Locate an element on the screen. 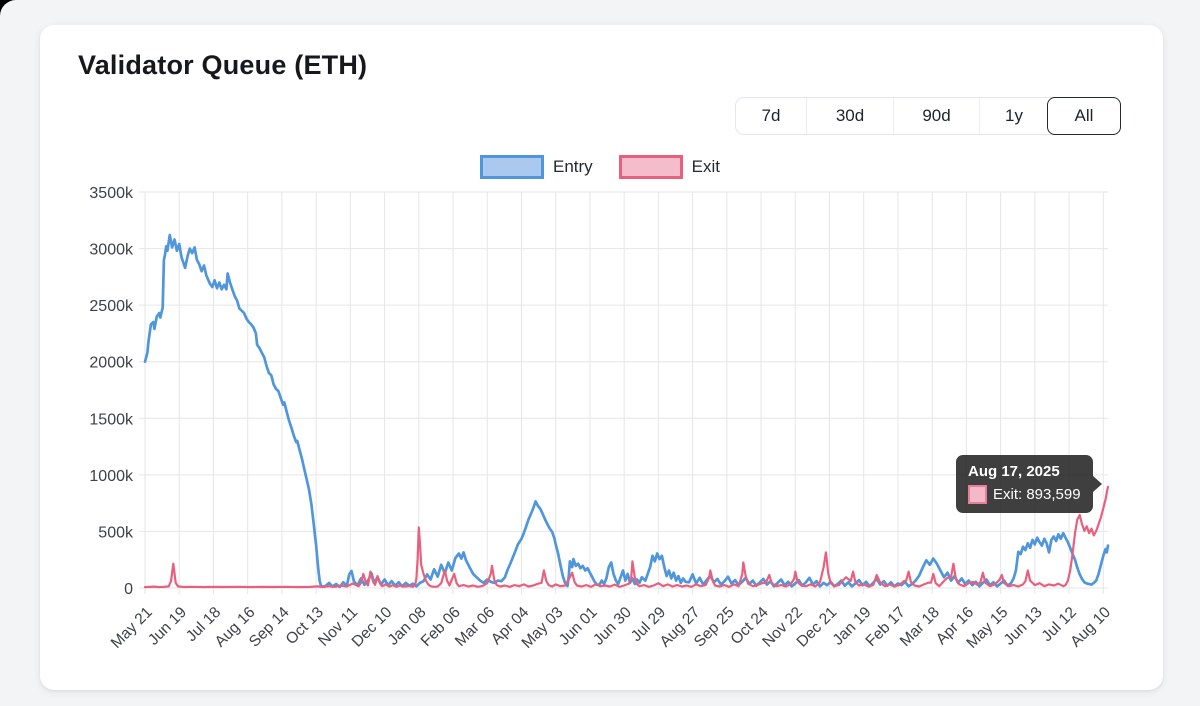 The height and width of the screenshot is (706, 1200). x-tick-label: Mar 18 is located at coordinates (920, 627).